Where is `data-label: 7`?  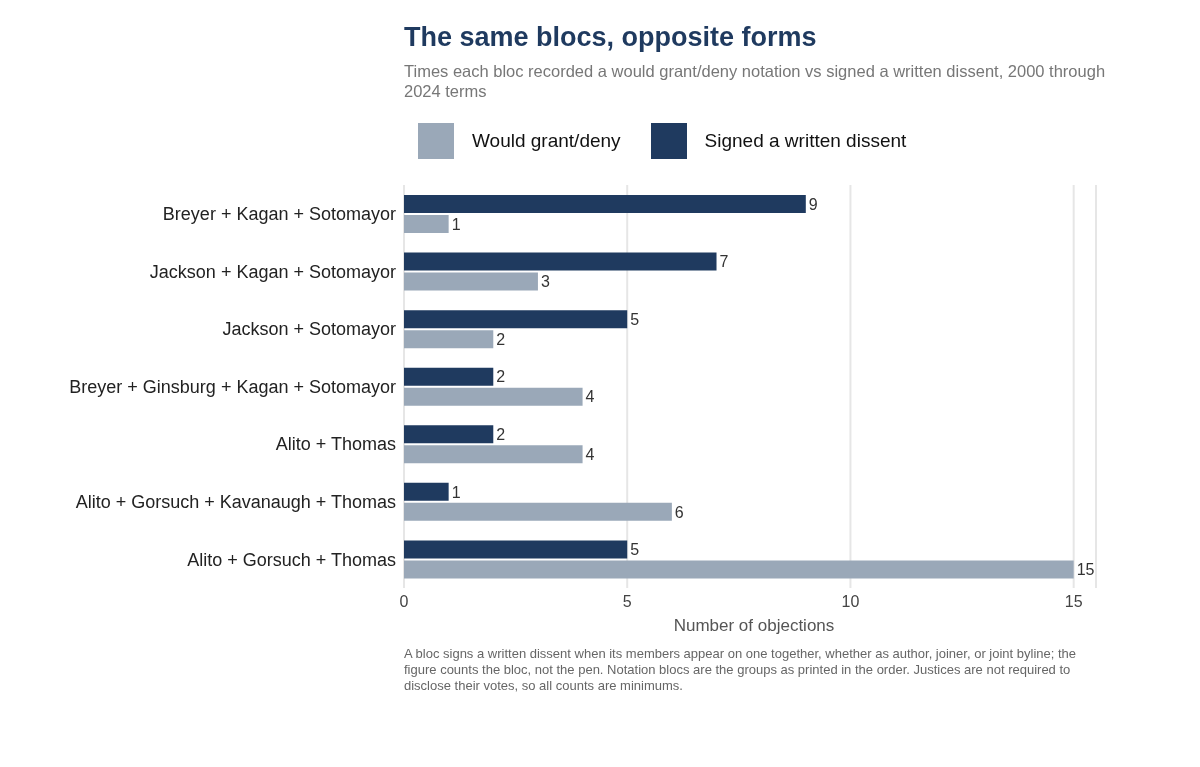
data-label: 7 is located at coordinates (724, 262).